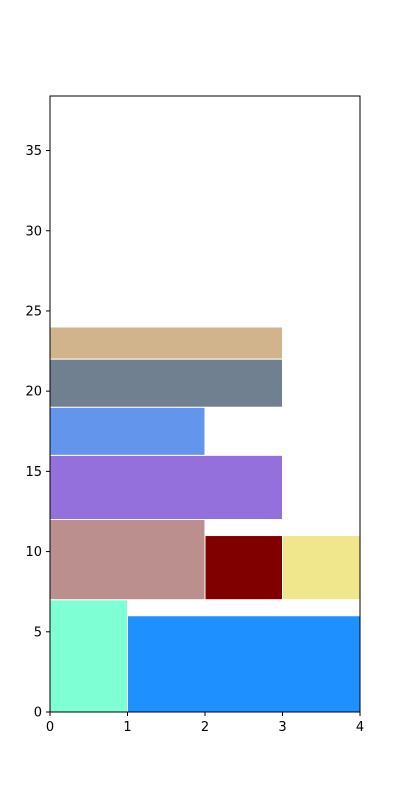 This screenshot has width=400, height=800. What do you see at coordinates (50, 727) in the screenshot?
I see `x-tick-label: 0` at bounding box center [50, 727].